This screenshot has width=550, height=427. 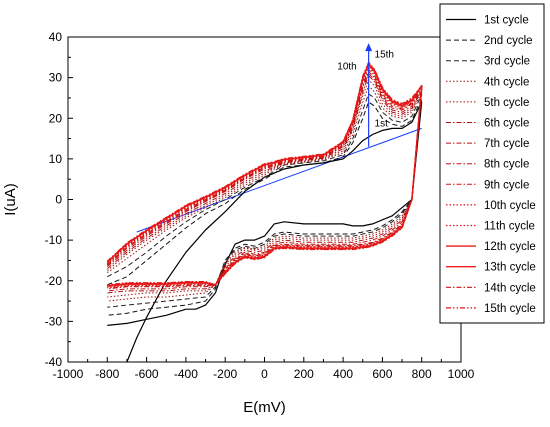 What do you see at coordinates (510, 206) in the screenshot?
I see `legend-label-10: 10th cycle` at bounding box center [510, 206].